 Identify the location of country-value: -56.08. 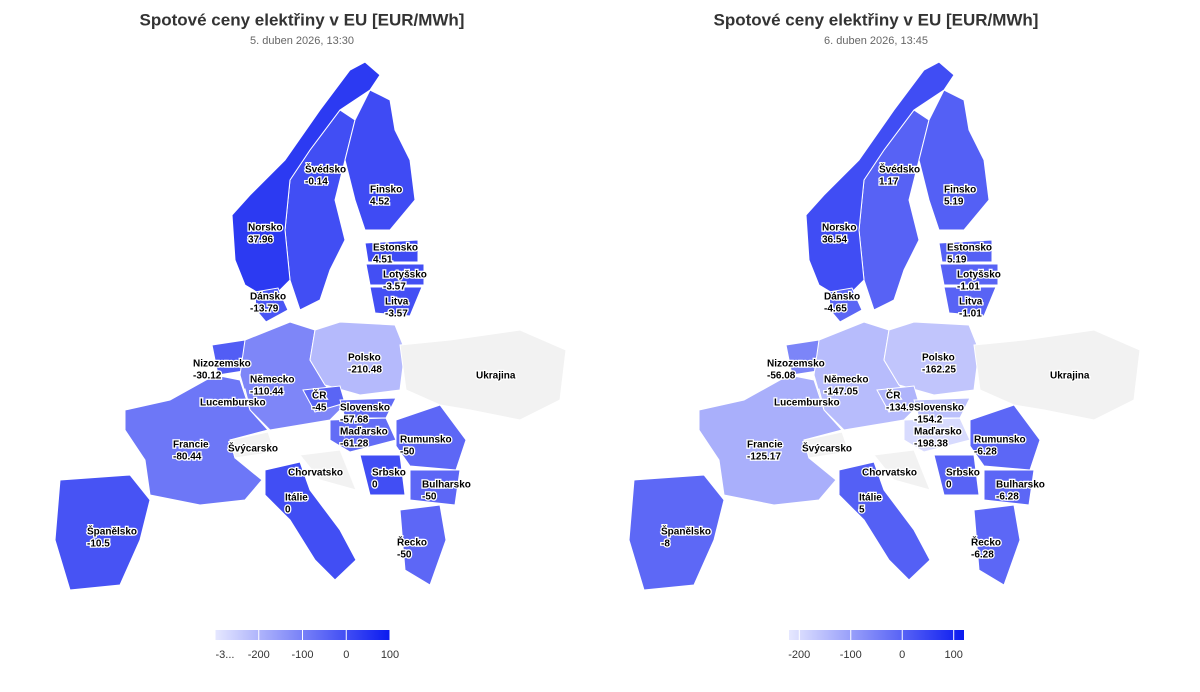
(781, 376).